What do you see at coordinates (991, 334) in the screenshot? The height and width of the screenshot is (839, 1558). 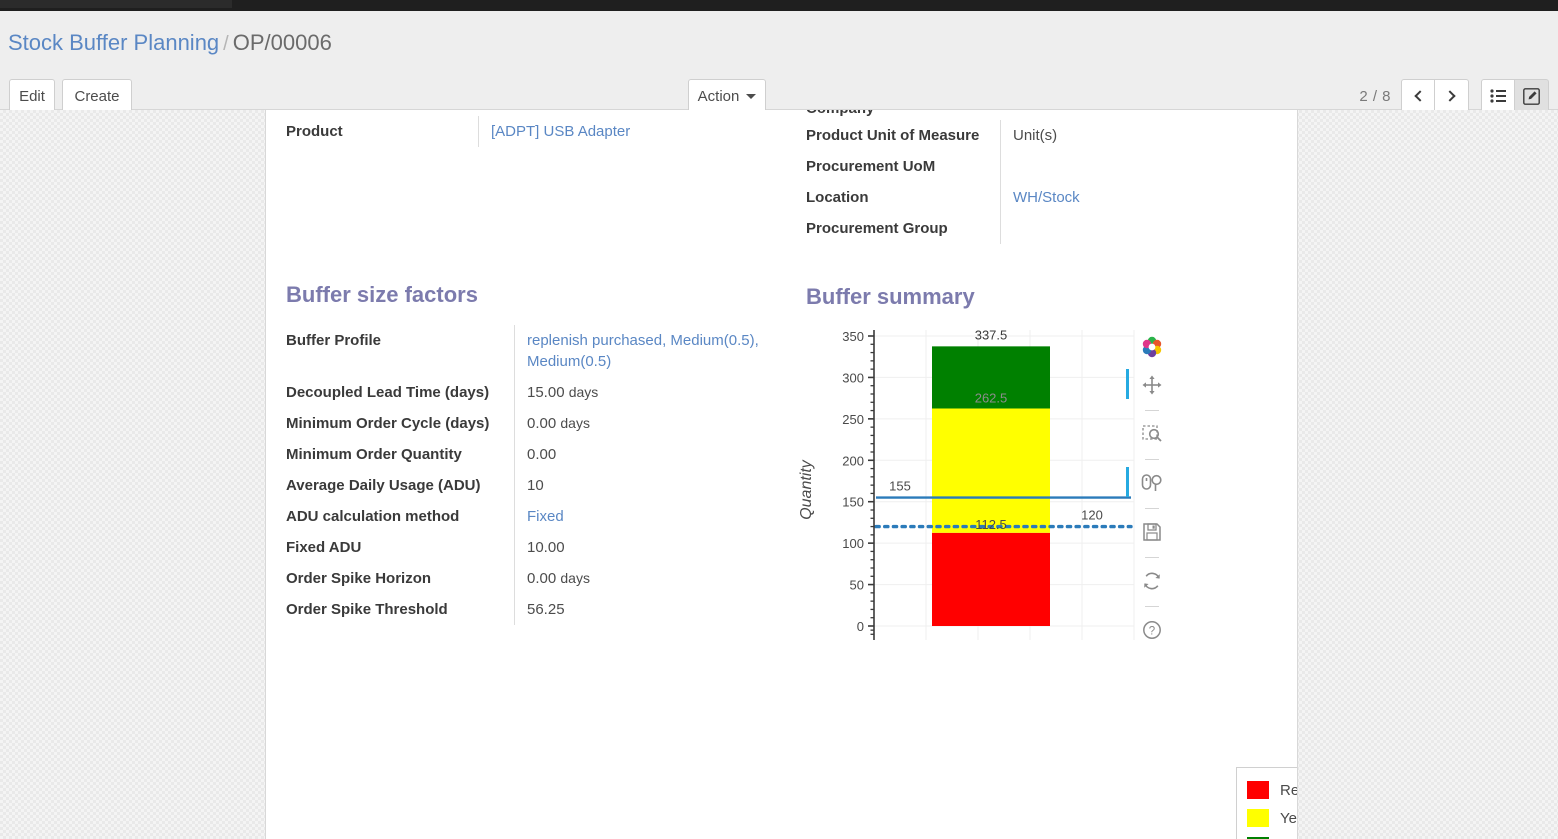 I see `svg-text: 337.5` at bounding box center [991, 334].